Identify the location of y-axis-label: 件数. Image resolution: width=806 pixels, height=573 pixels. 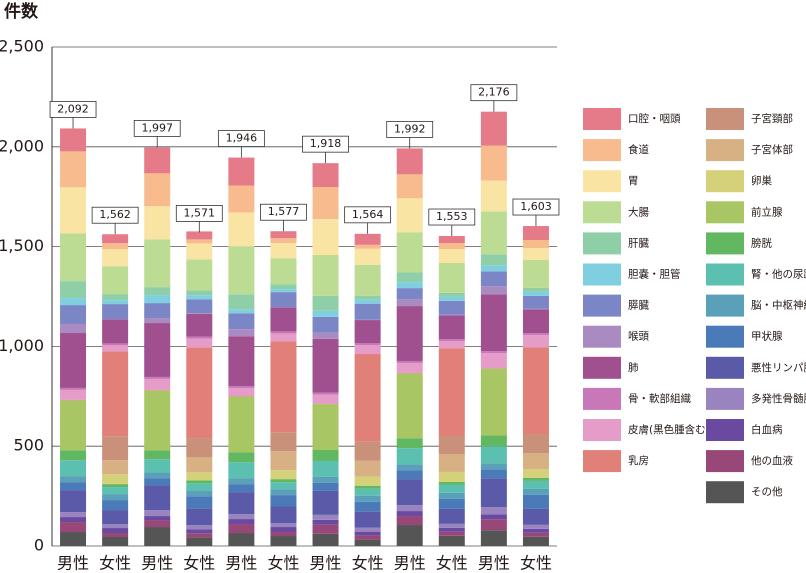
(21, 11).